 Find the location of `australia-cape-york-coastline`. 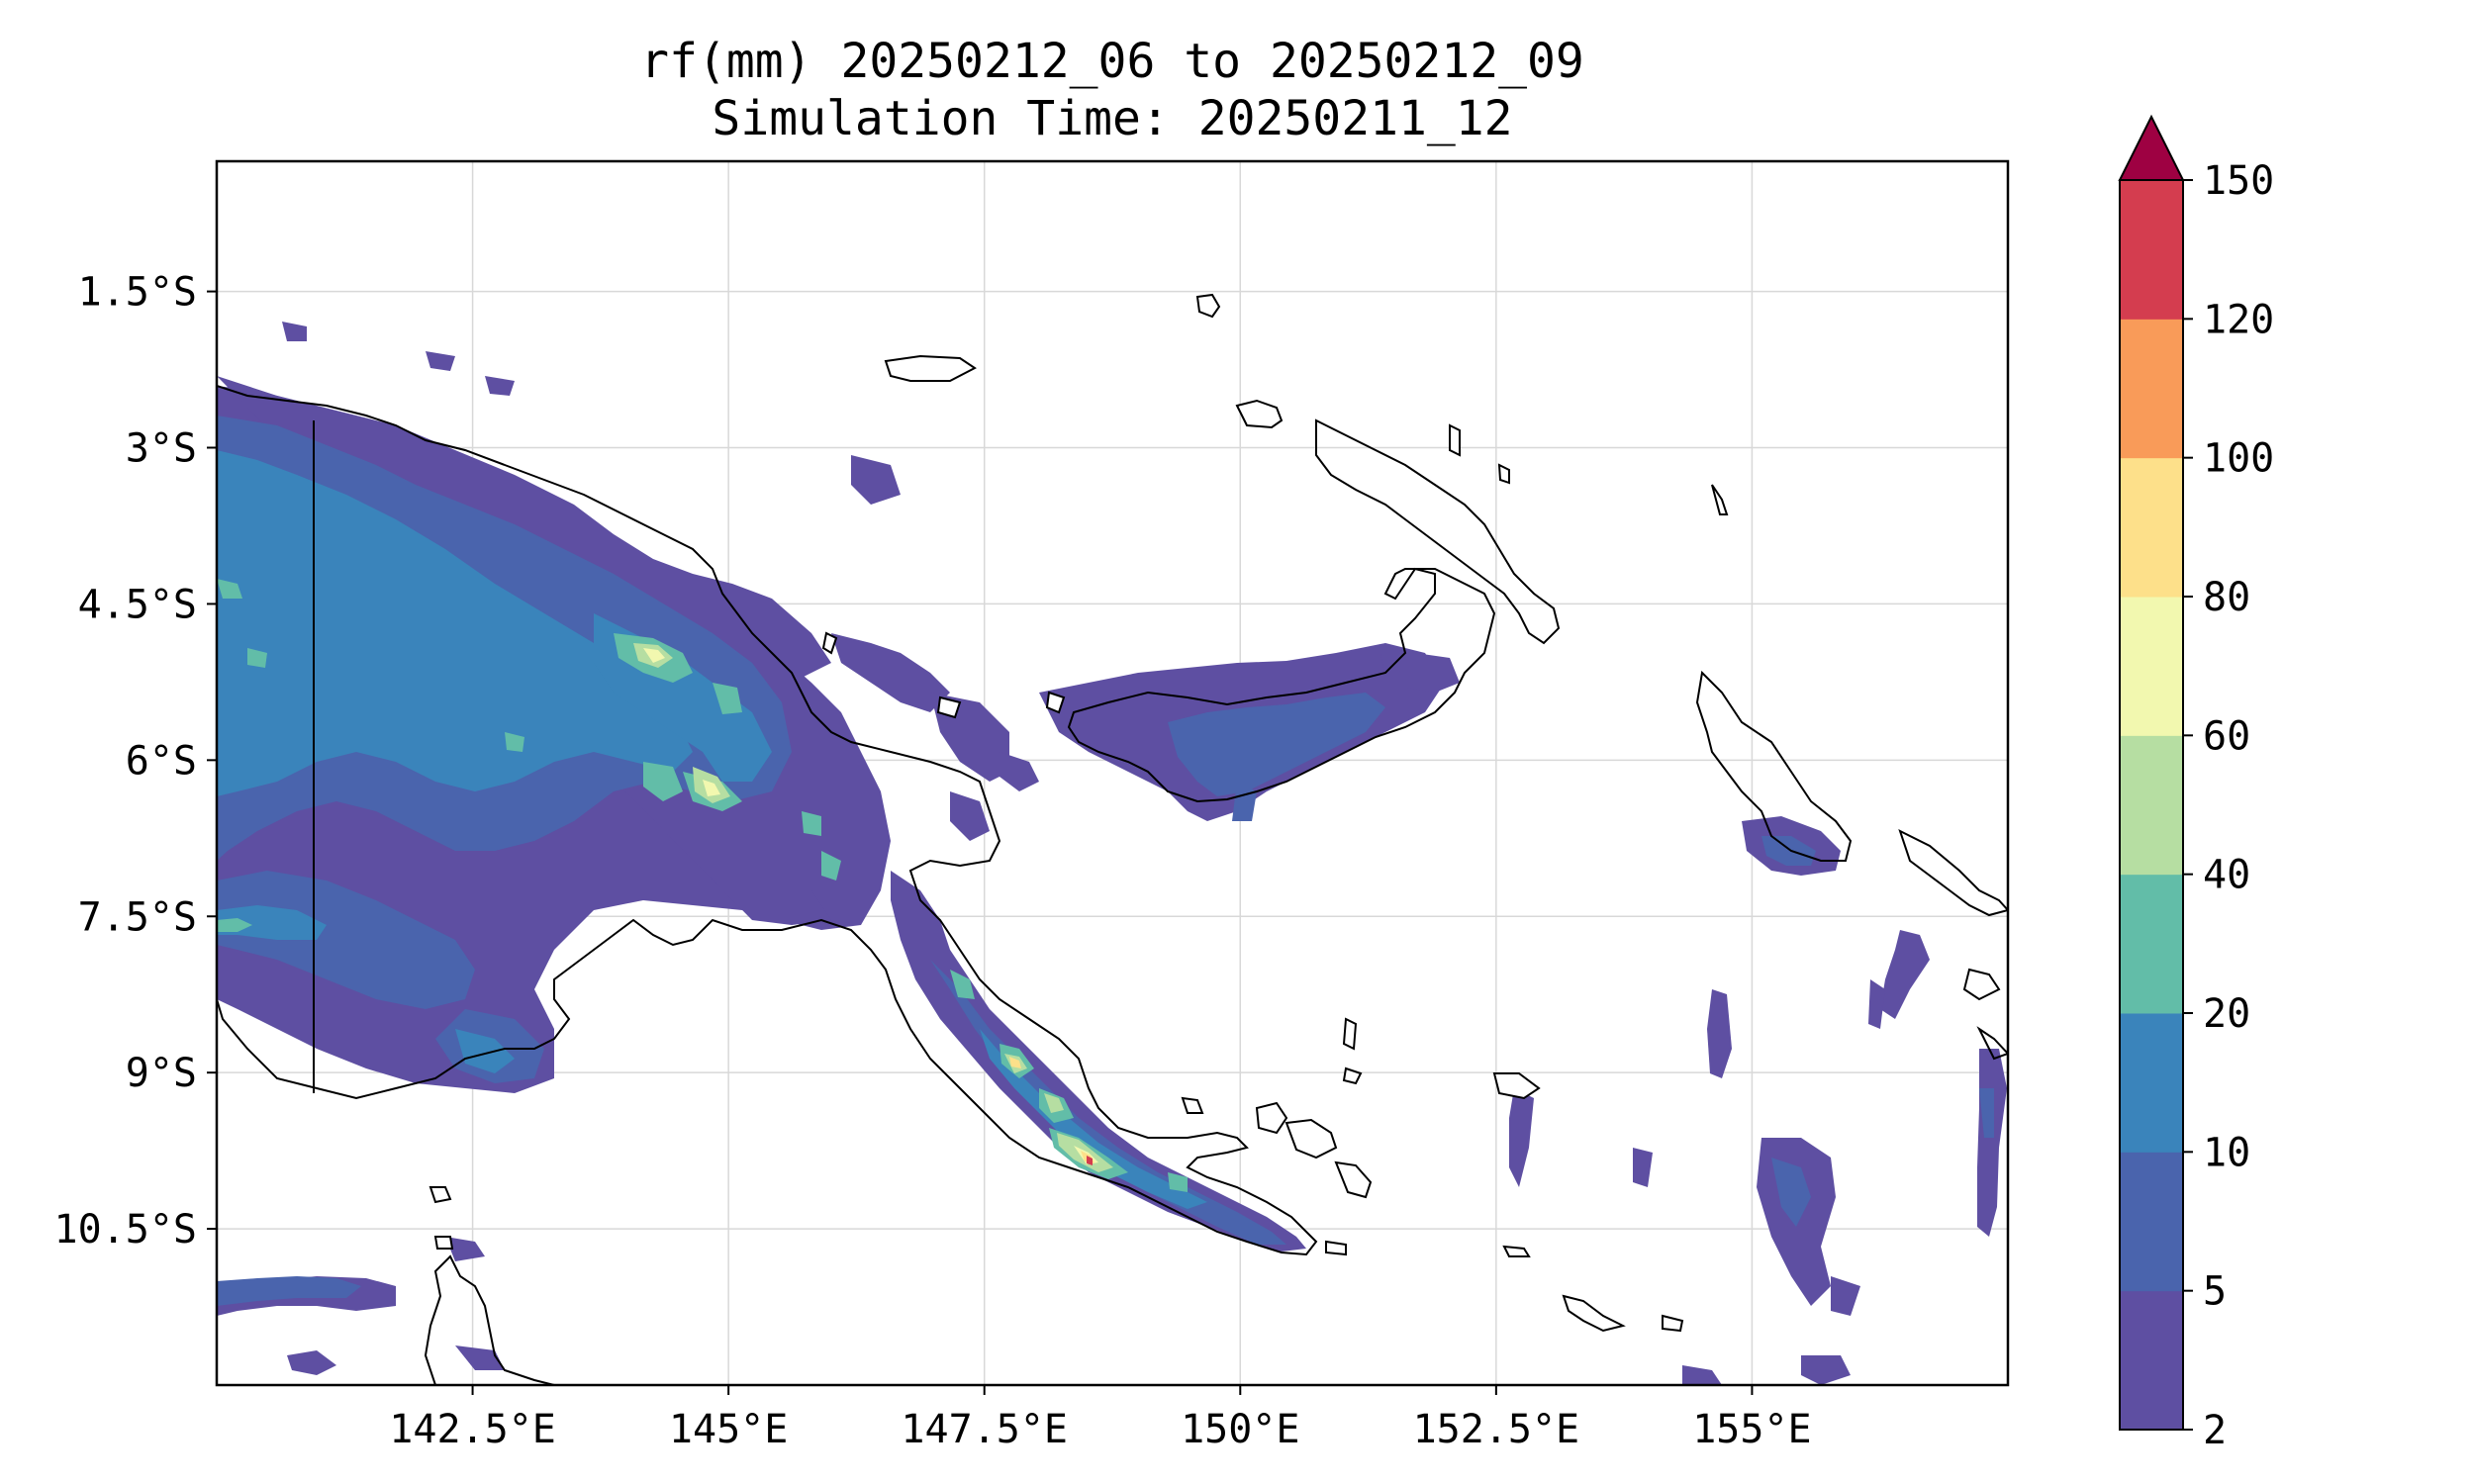

australia-cape-york-coastline is located at coordinates (489, 1319).